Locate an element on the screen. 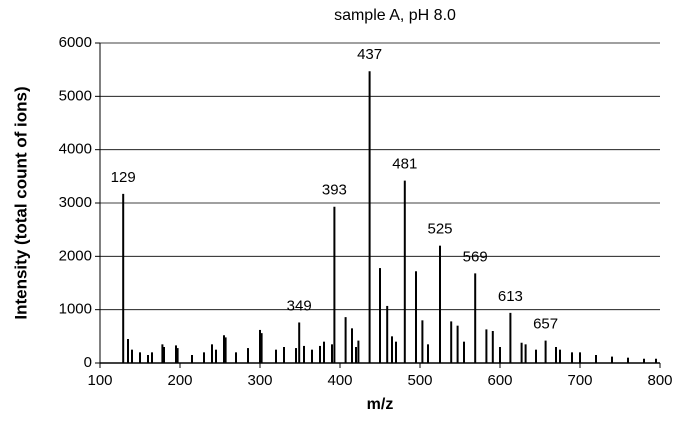 Image resolution: width=681 pixels, height=421 pixels. y-axis-label: Intensity (total count of ions) is located at coordinates (20, 202).